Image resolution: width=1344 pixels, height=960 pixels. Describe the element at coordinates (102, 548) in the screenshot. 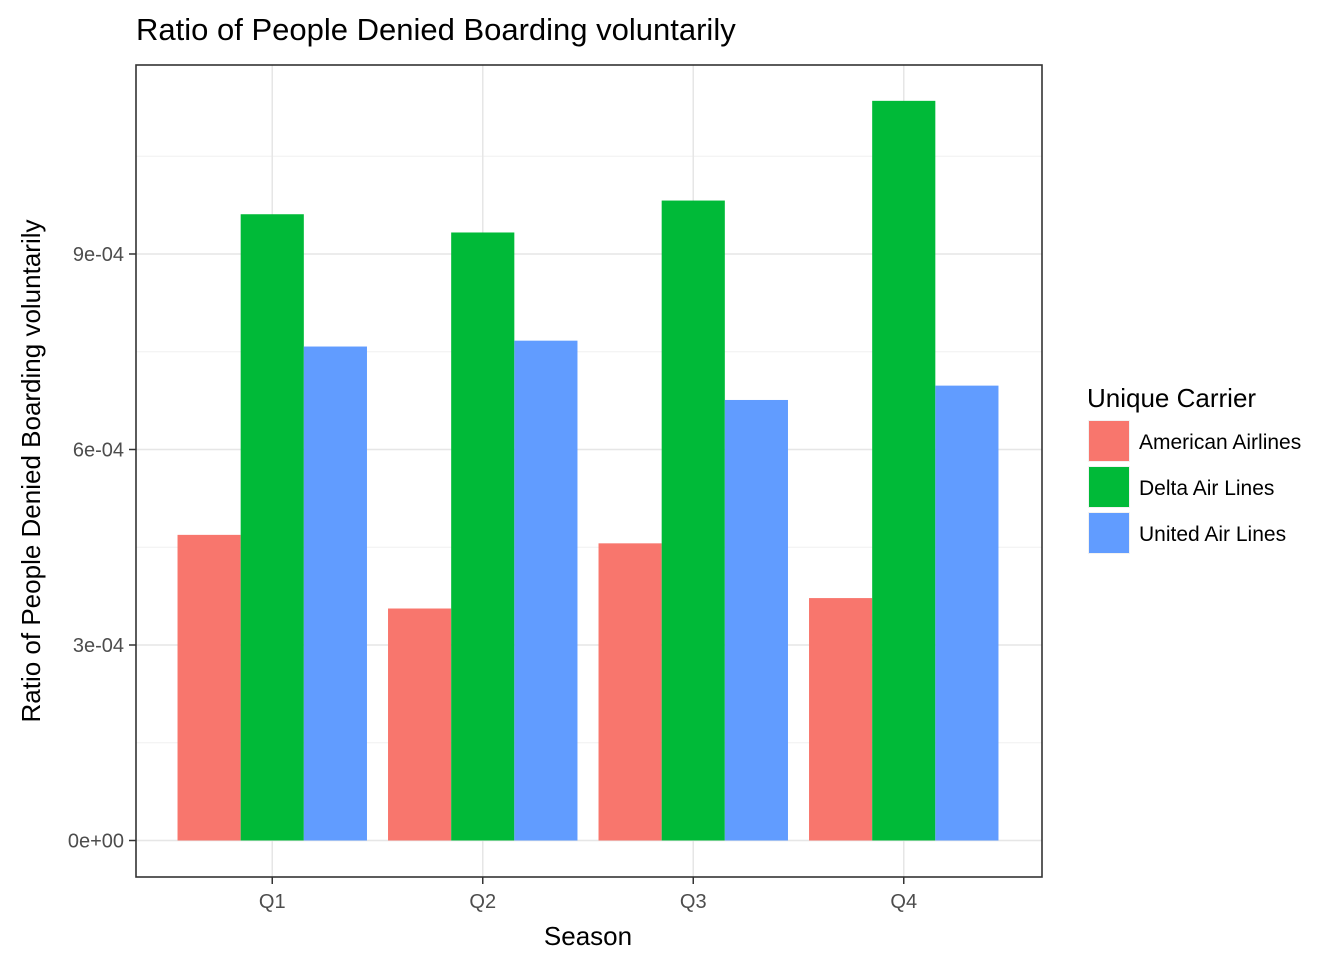

I see `y-axis-ticks: 0e+00 3e-04 6e-04 9e-04` at that location.